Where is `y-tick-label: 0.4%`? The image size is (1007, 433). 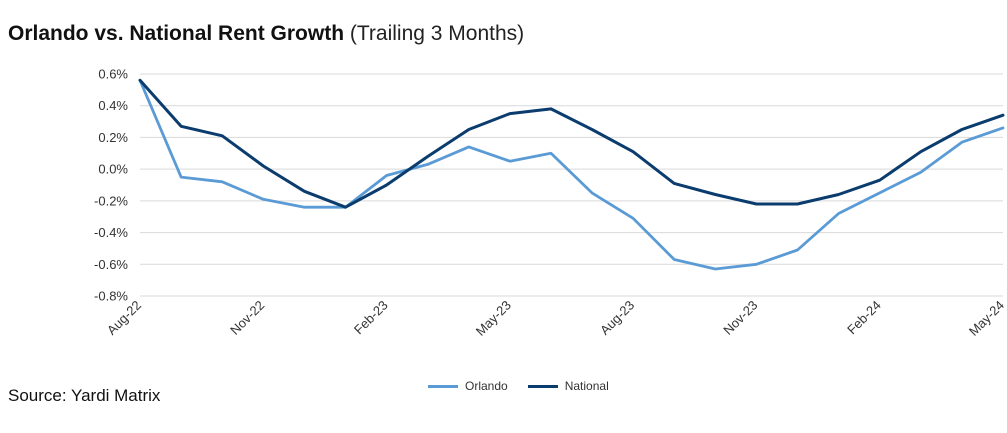 y-tick-label: 0.4% is located at coordinates (113, 105).